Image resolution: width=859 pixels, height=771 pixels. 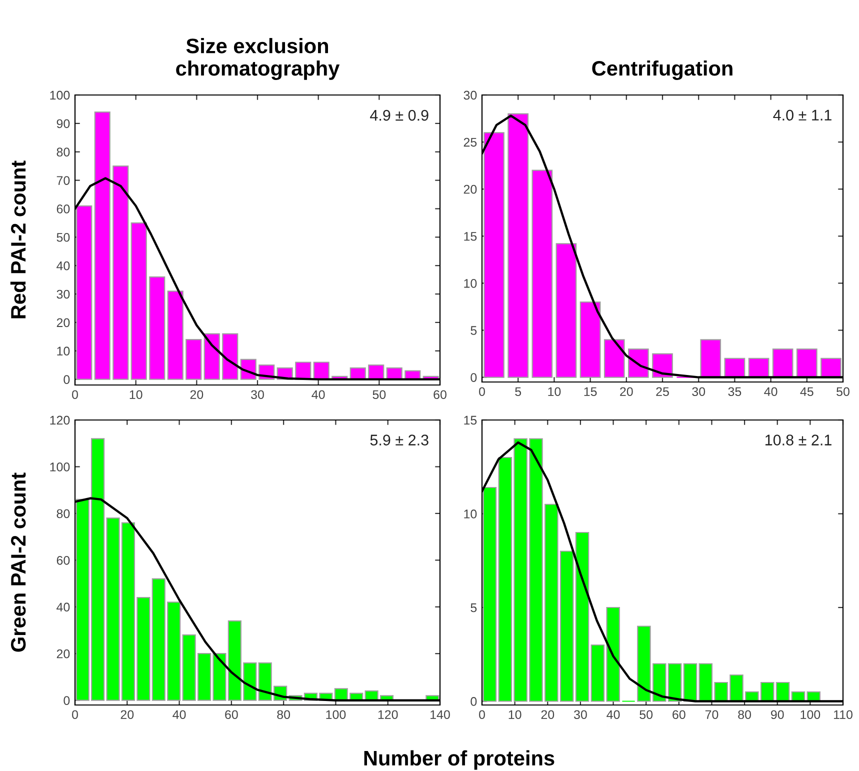 What do you see at coordinates (63, 237) in the screenshot?
I see `y-tick-label: 50` at bounding box center [63, 237].